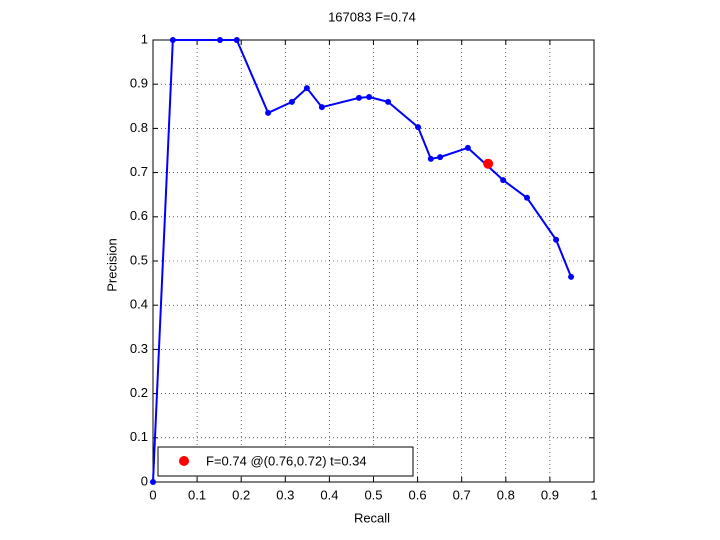 The width and height of the screenshot is (720, 540). Describe the element at coordinates (197, 494) in the screenshot. I see `x-tick-label: 0.1` at that location.